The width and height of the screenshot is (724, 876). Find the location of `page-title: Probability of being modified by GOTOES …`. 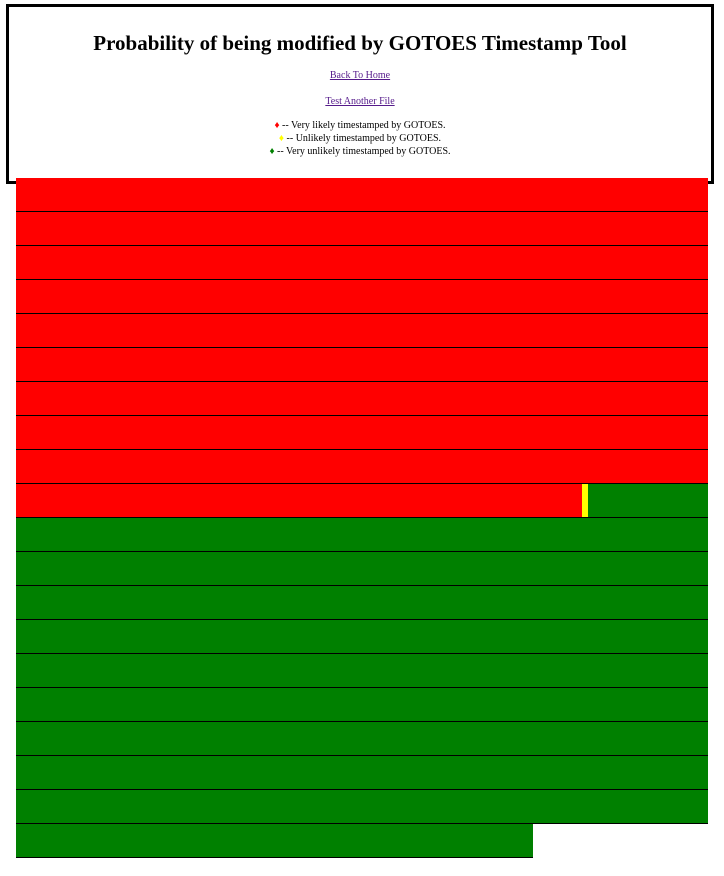

page-title: Probability of being modified by GOTOES … is located at coordinates (360, 43).